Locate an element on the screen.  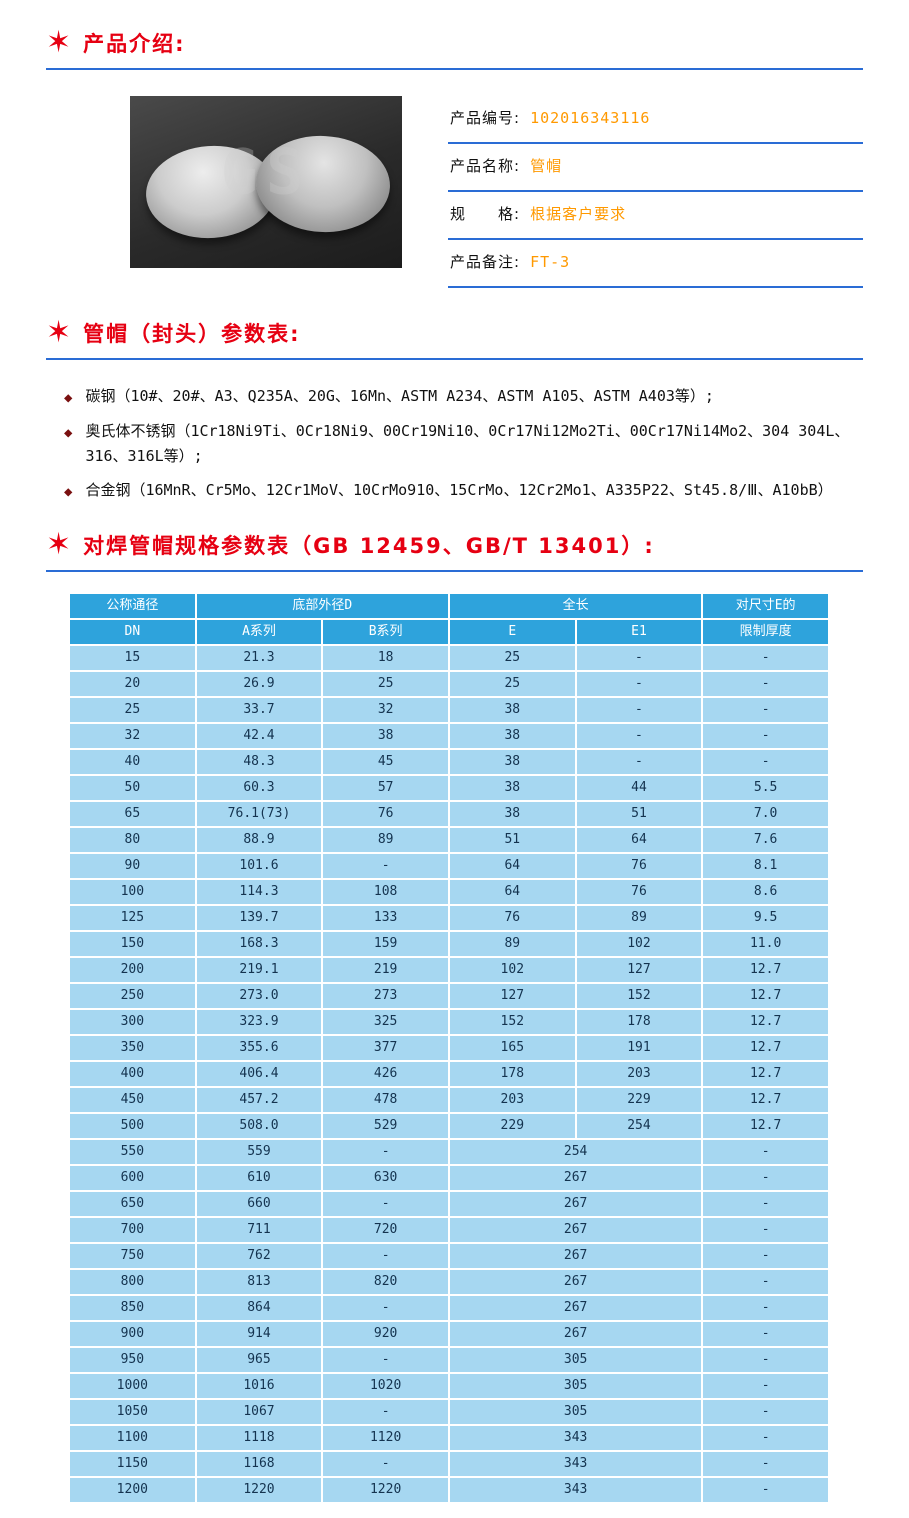
table-row: 700 711 720 267- is located at coordinates (449, 1229).